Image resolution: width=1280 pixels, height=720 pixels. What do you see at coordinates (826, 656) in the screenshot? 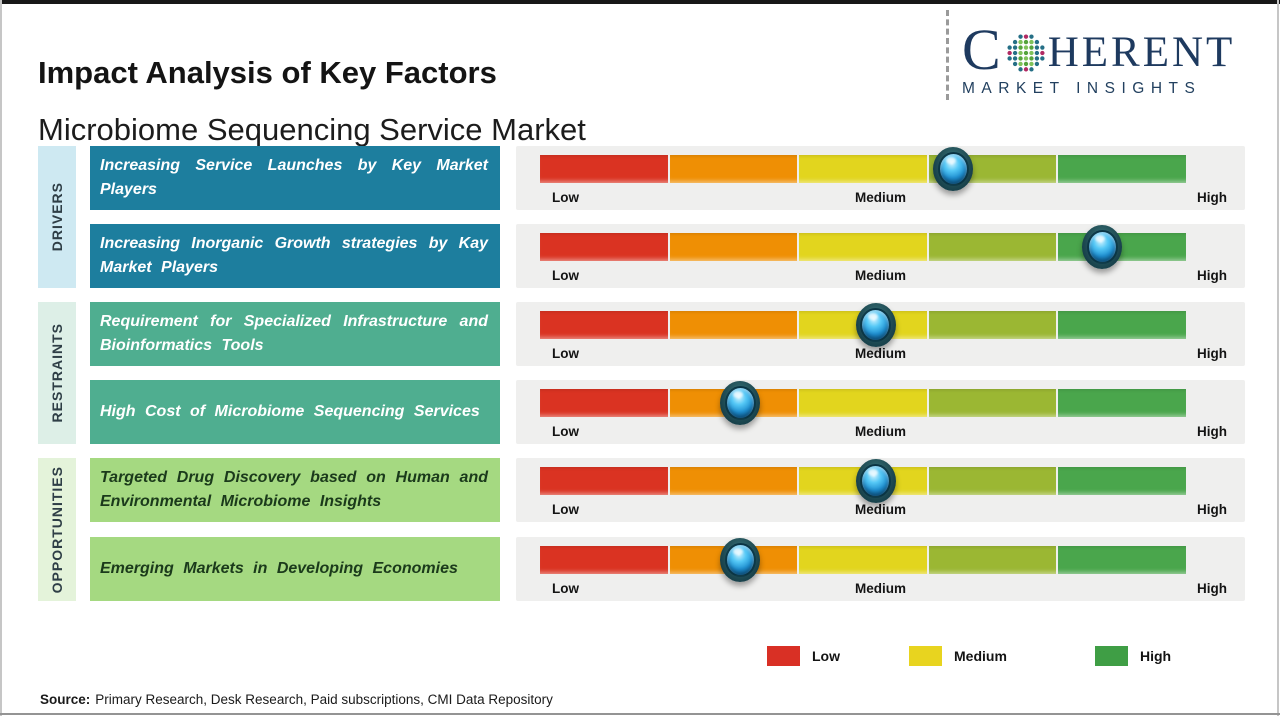
I see `legend-label-low: Low` at bounding box center [826, 656].